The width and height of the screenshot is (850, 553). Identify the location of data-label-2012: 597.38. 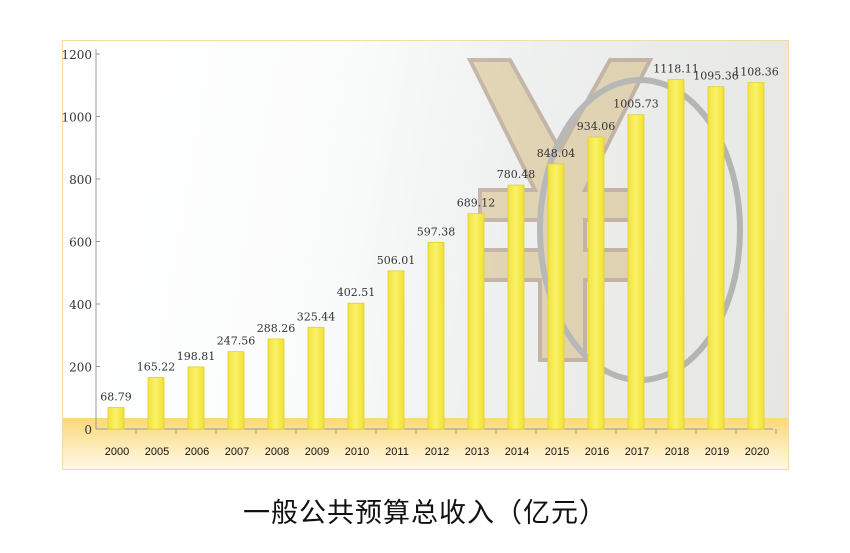
(436, 231).